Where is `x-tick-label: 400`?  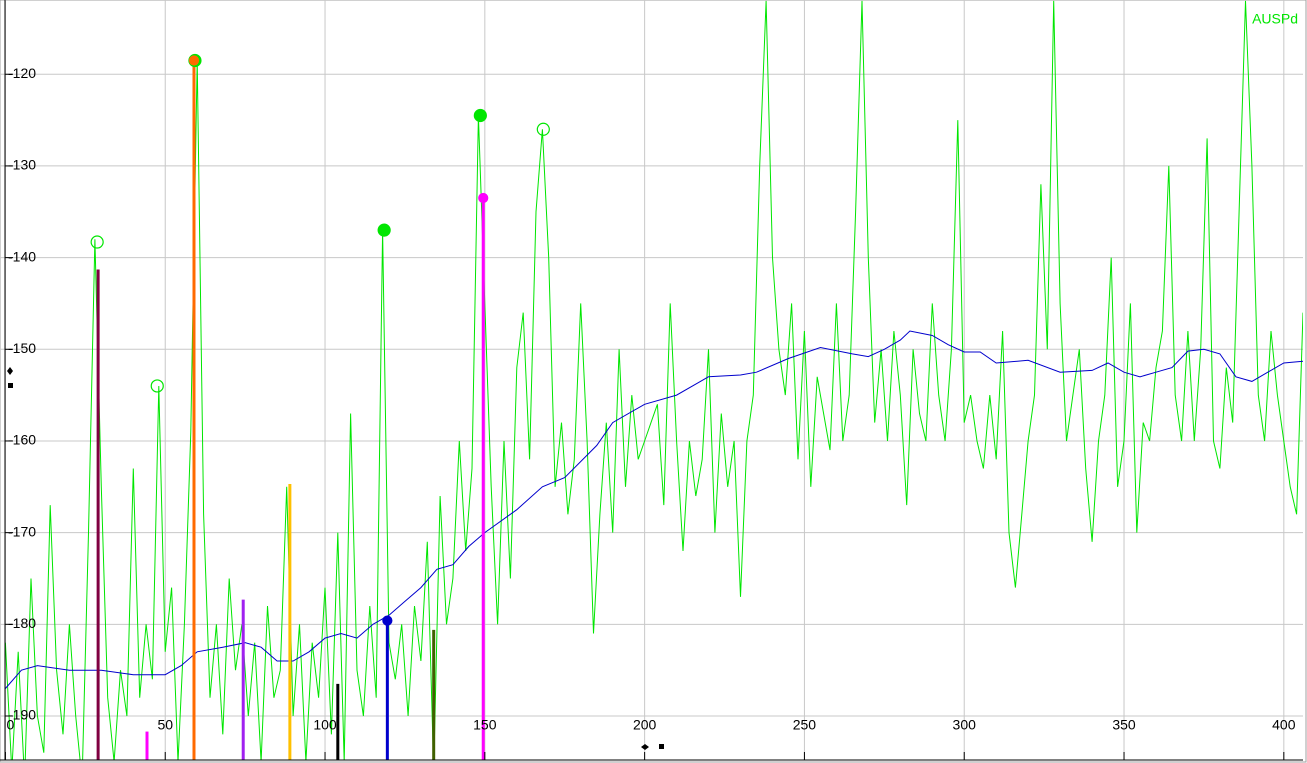 x-tick-label: 400 is located at coordinates (1284, 725).